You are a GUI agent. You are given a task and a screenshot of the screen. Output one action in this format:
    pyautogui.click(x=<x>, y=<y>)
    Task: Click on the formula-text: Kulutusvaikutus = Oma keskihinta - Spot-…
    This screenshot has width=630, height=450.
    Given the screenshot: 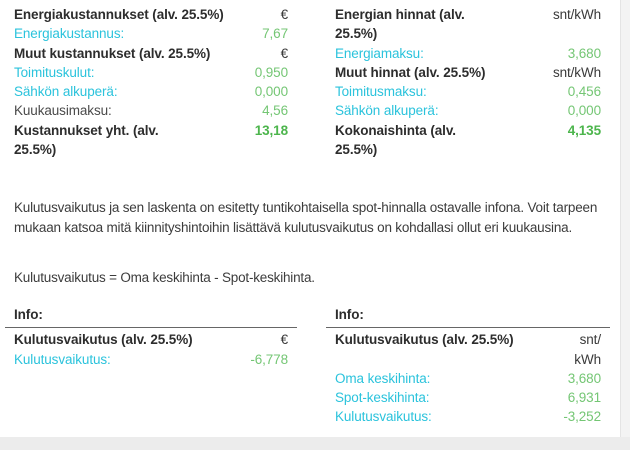 What is the action you would take?
    pyautogui.click(x=164, y=277)
    